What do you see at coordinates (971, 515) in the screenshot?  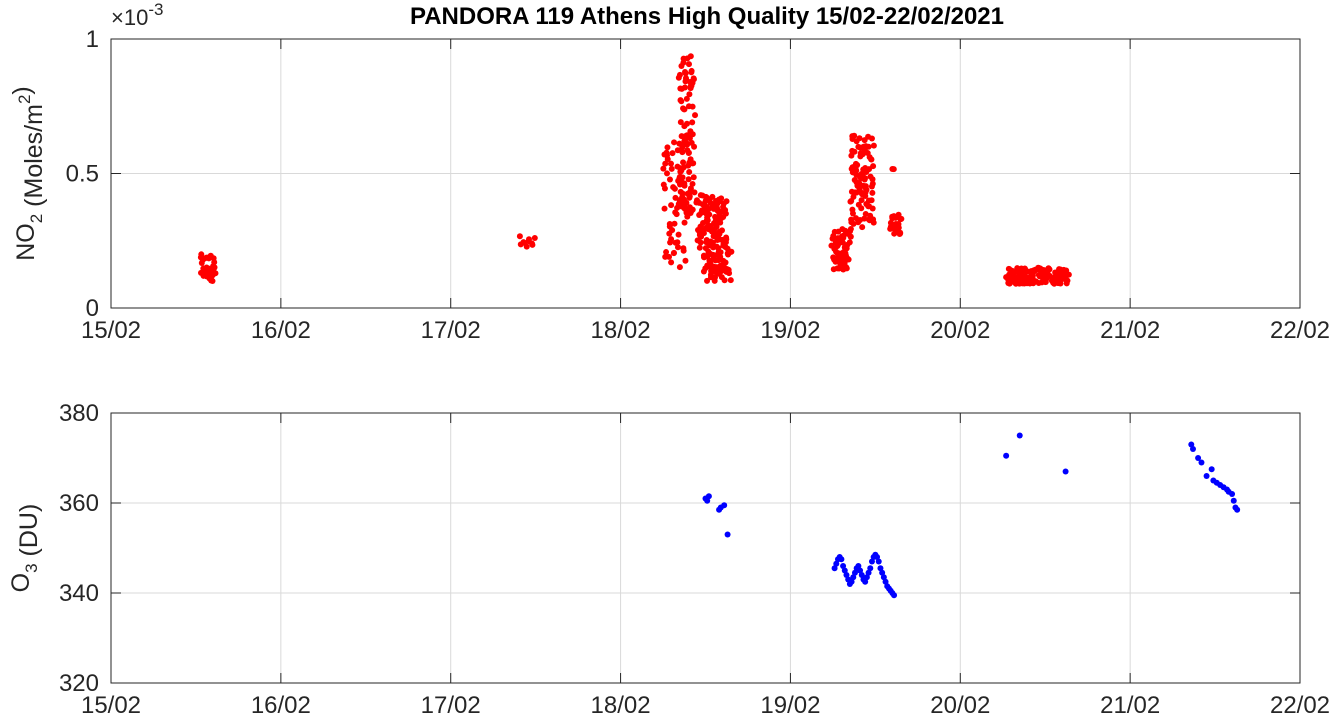 I see `data-points` at bounding box center [971, 515].